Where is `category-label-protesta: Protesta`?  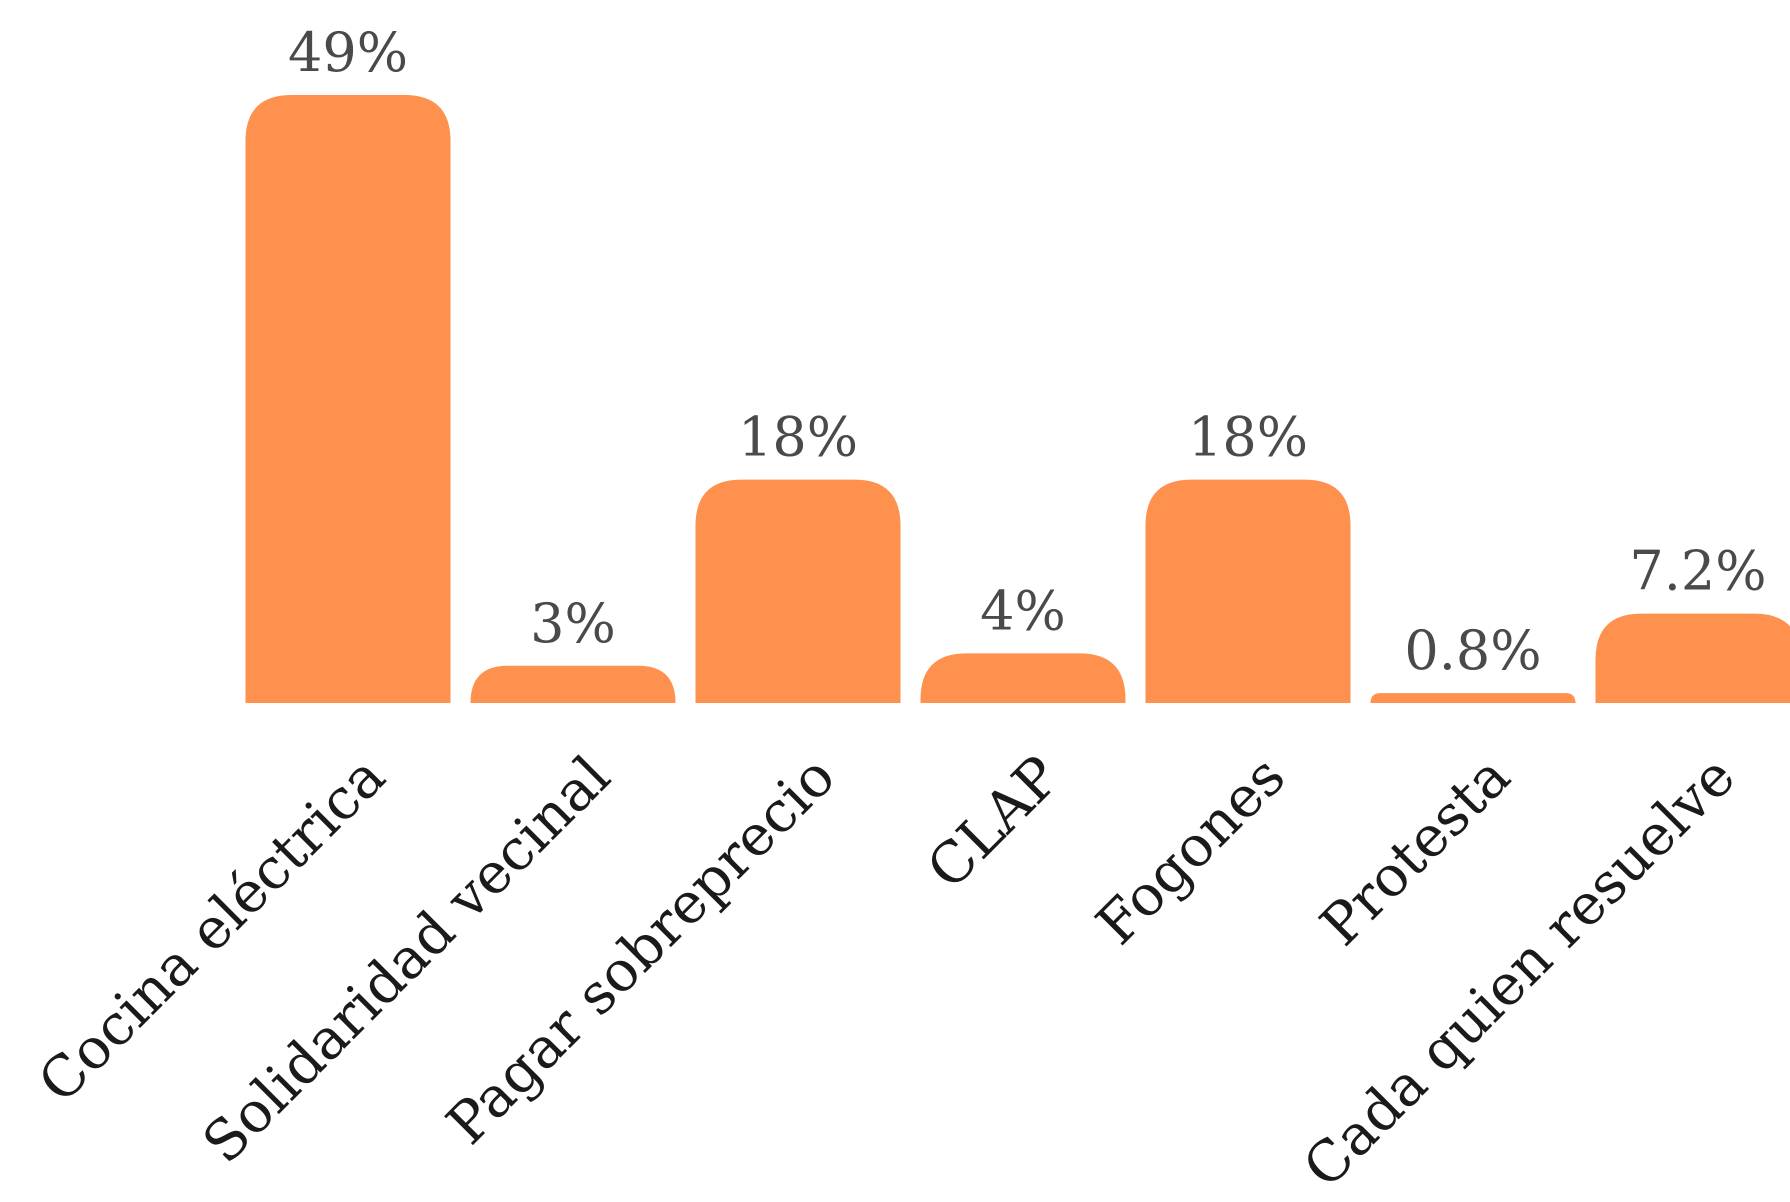
category-label-protesta: Protesta is located at coordinates (1415, 851).